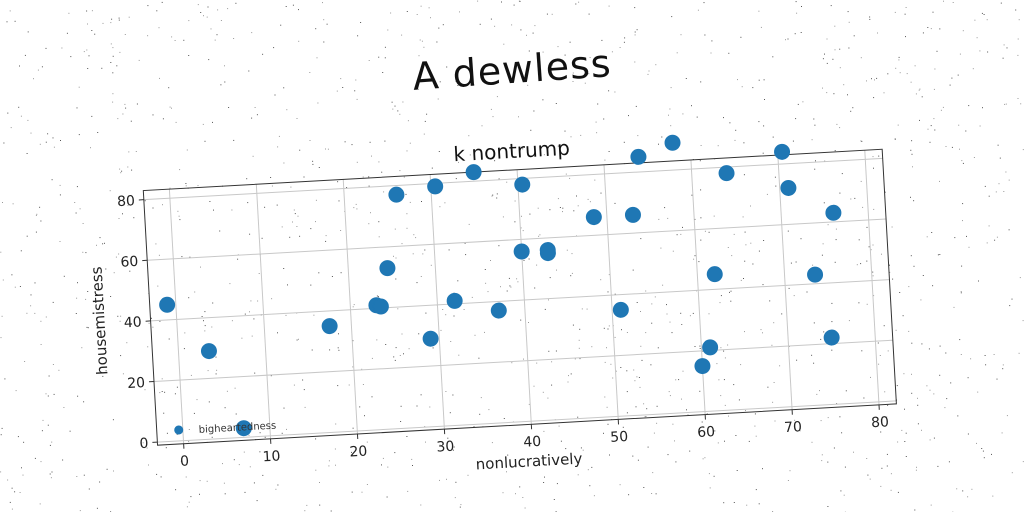 The image size is (1024, 512). What do you see at coordinates (445, 447) in the screenshot?
I see `x-tick-label: 30` at bounding box center [445, 447].